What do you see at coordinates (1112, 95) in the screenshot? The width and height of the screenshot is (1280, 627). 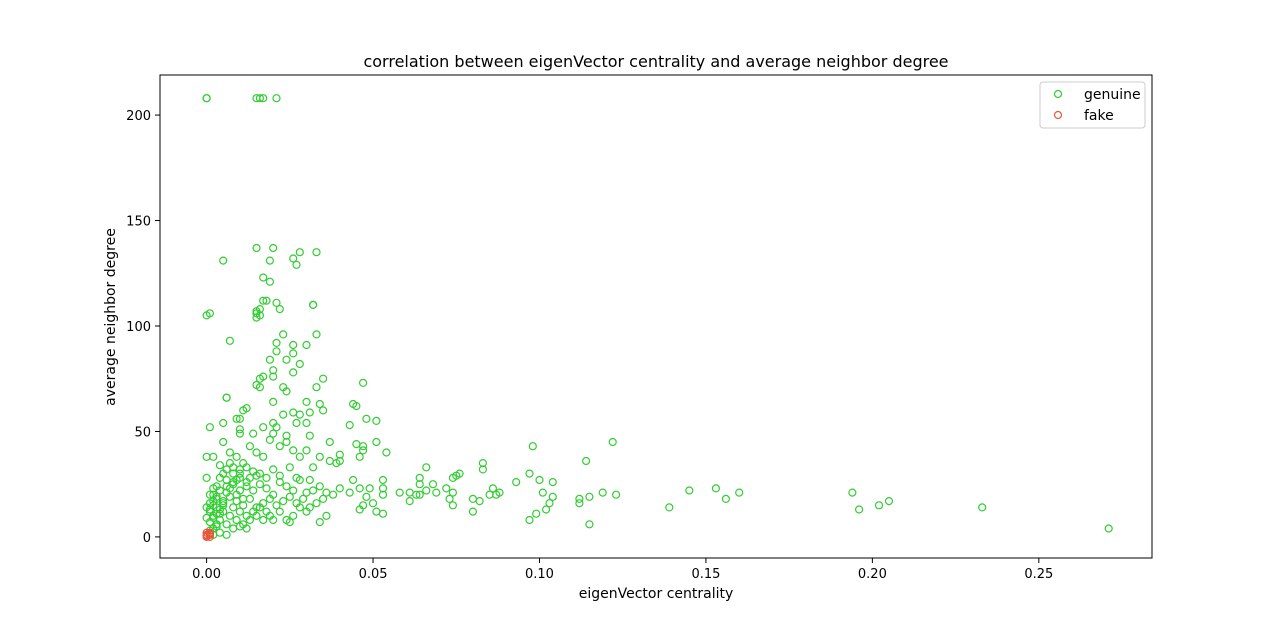 I see `legend-genuine-label: genuine` at bounding box center [1112, 95].